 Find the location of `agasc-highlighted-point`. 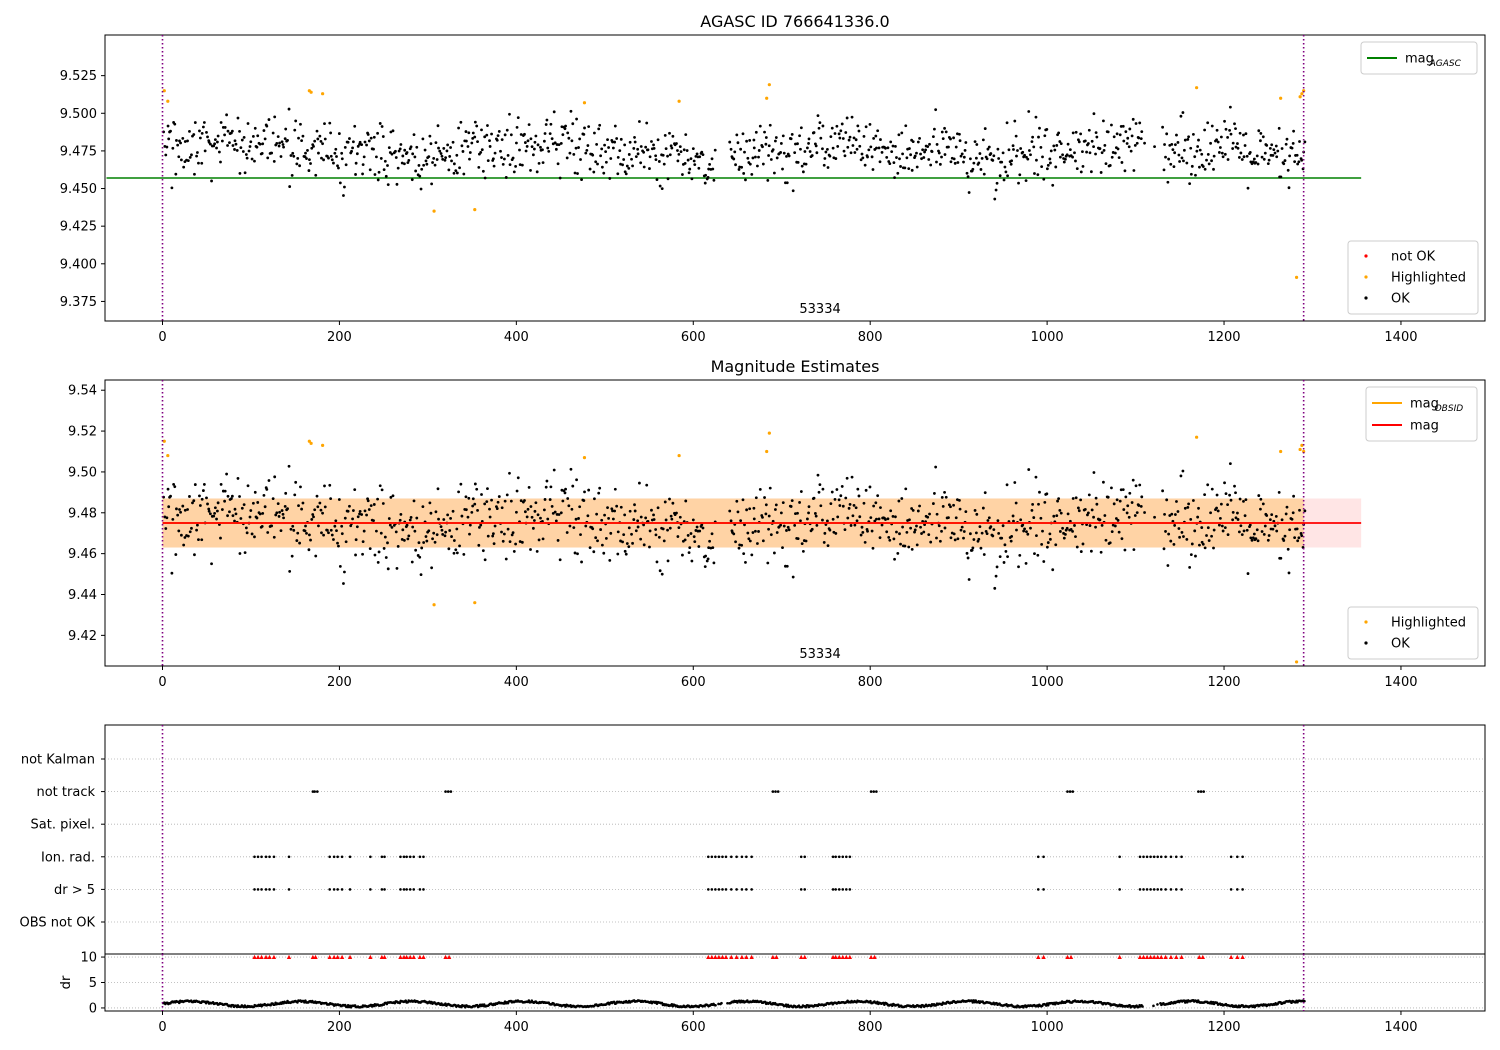

agasc-highlighted-point is located at coordinates (168, 101).